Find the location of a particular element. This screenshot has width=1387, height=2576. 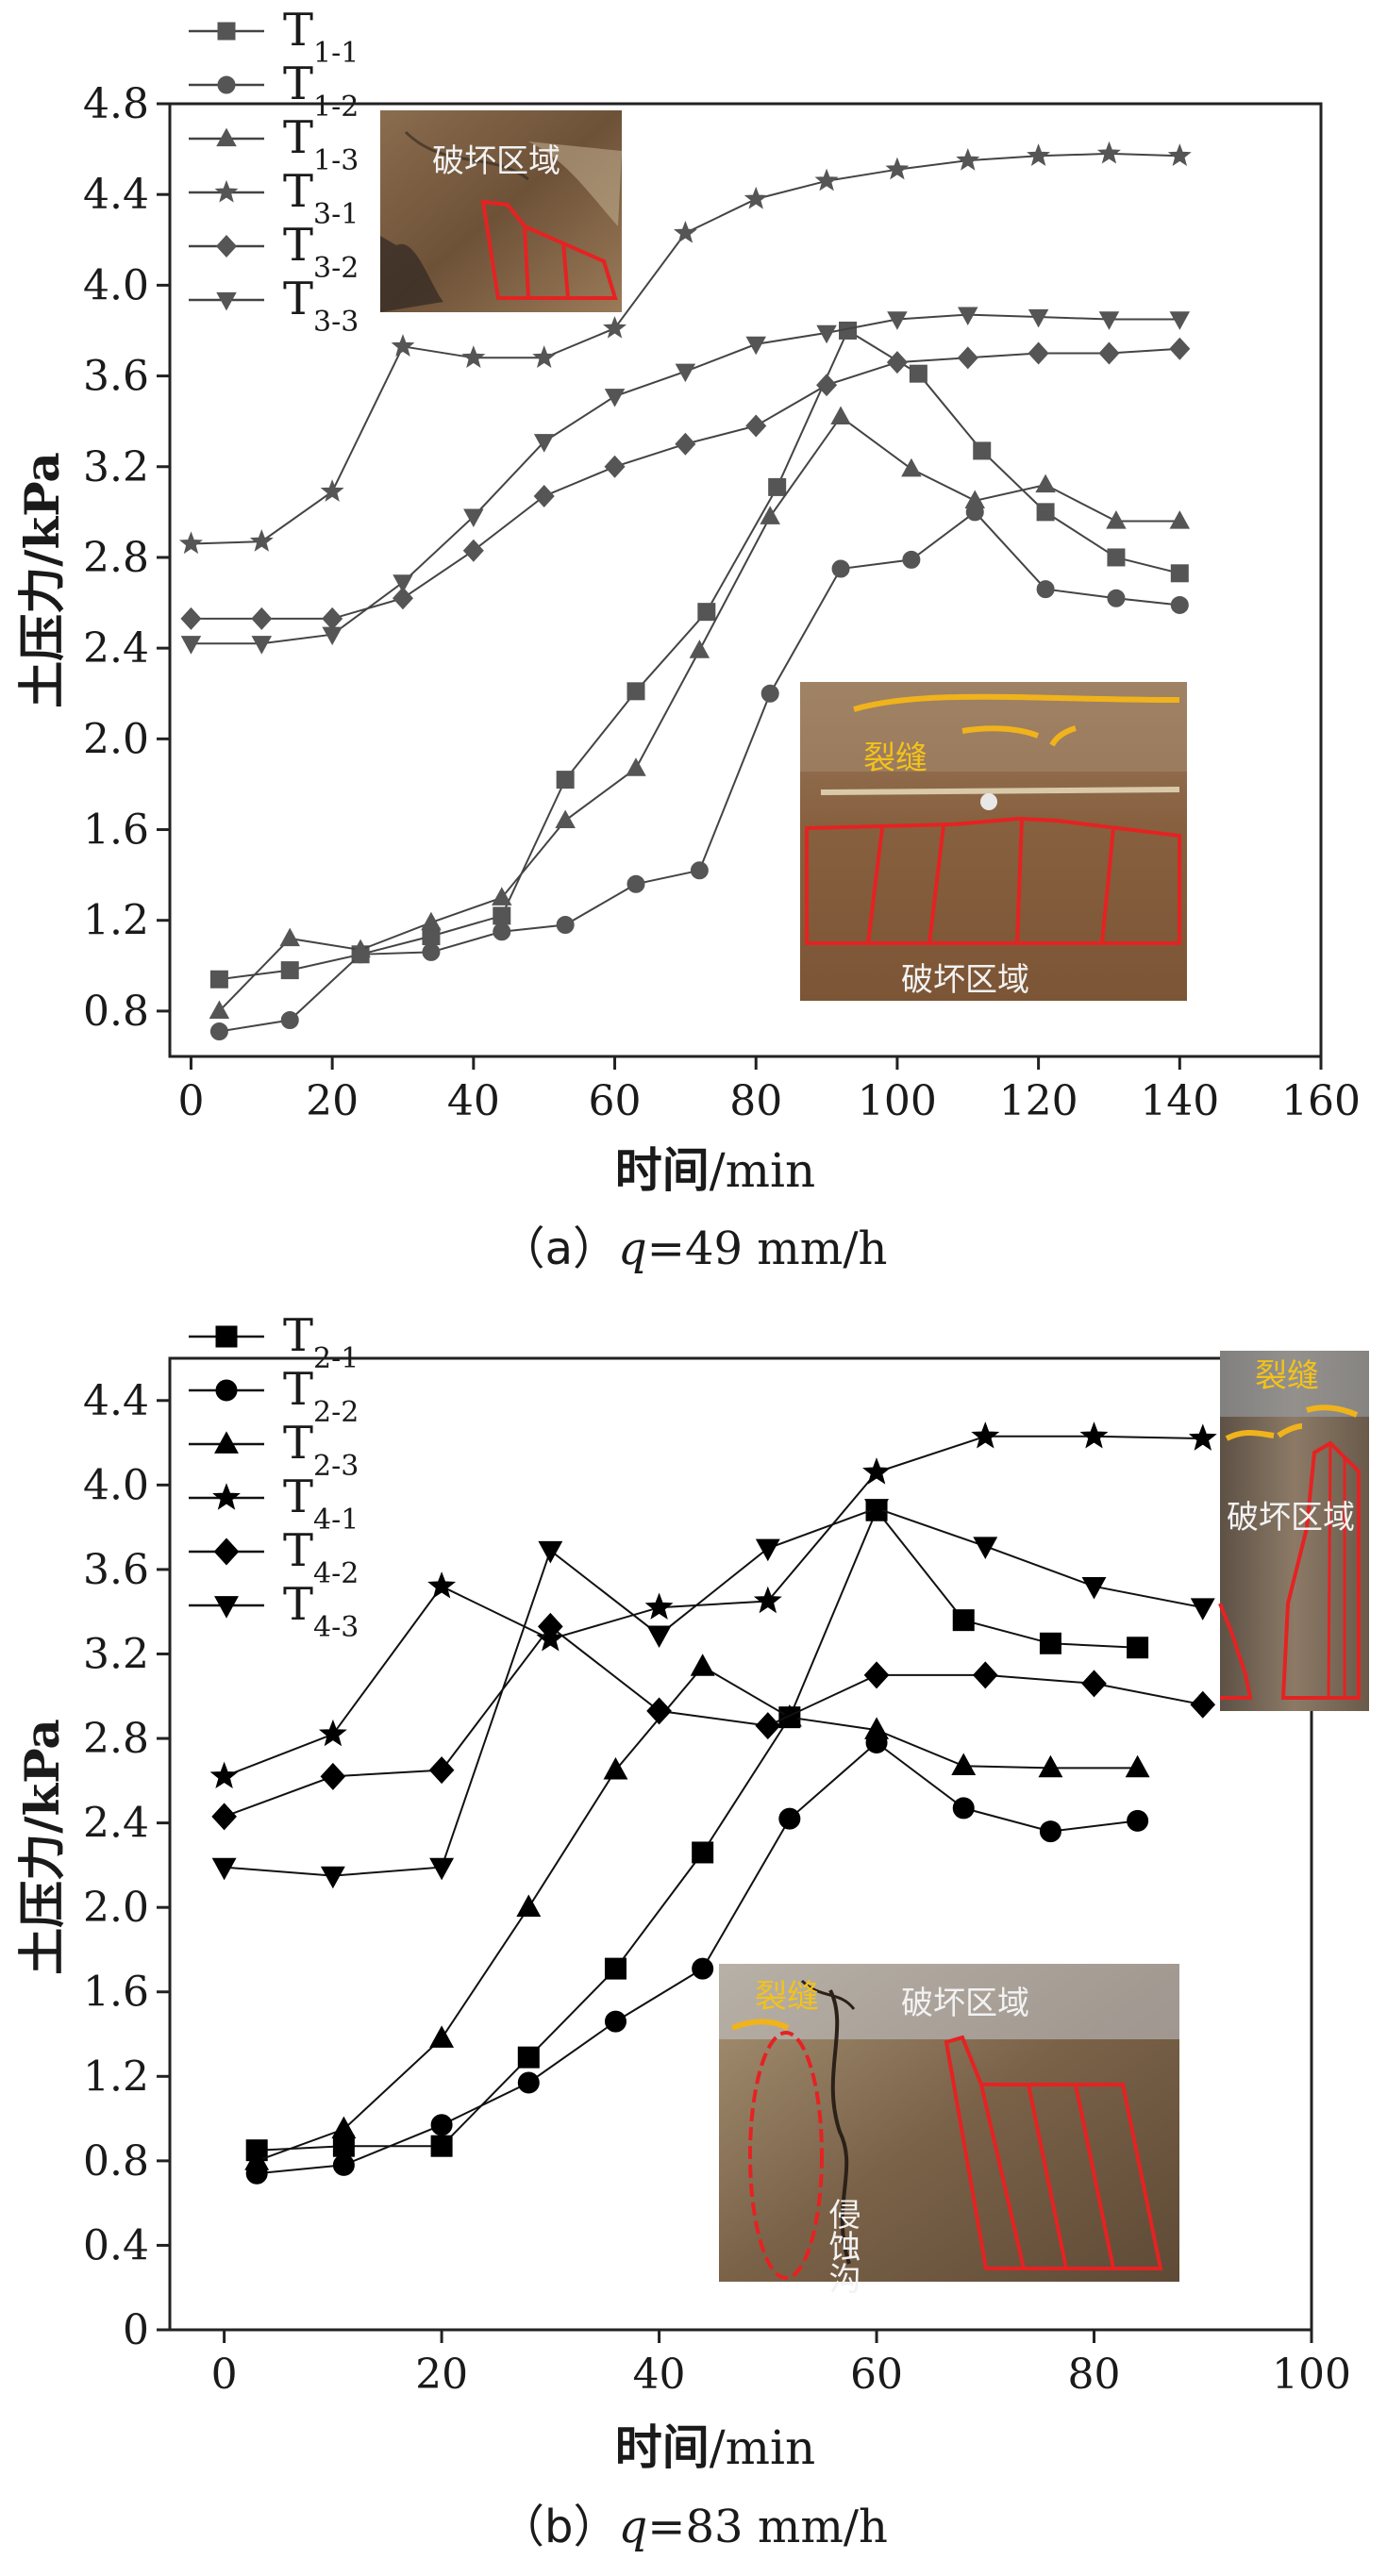

legend-label-sub: 2-3 is located at coordinates (336, 1466).